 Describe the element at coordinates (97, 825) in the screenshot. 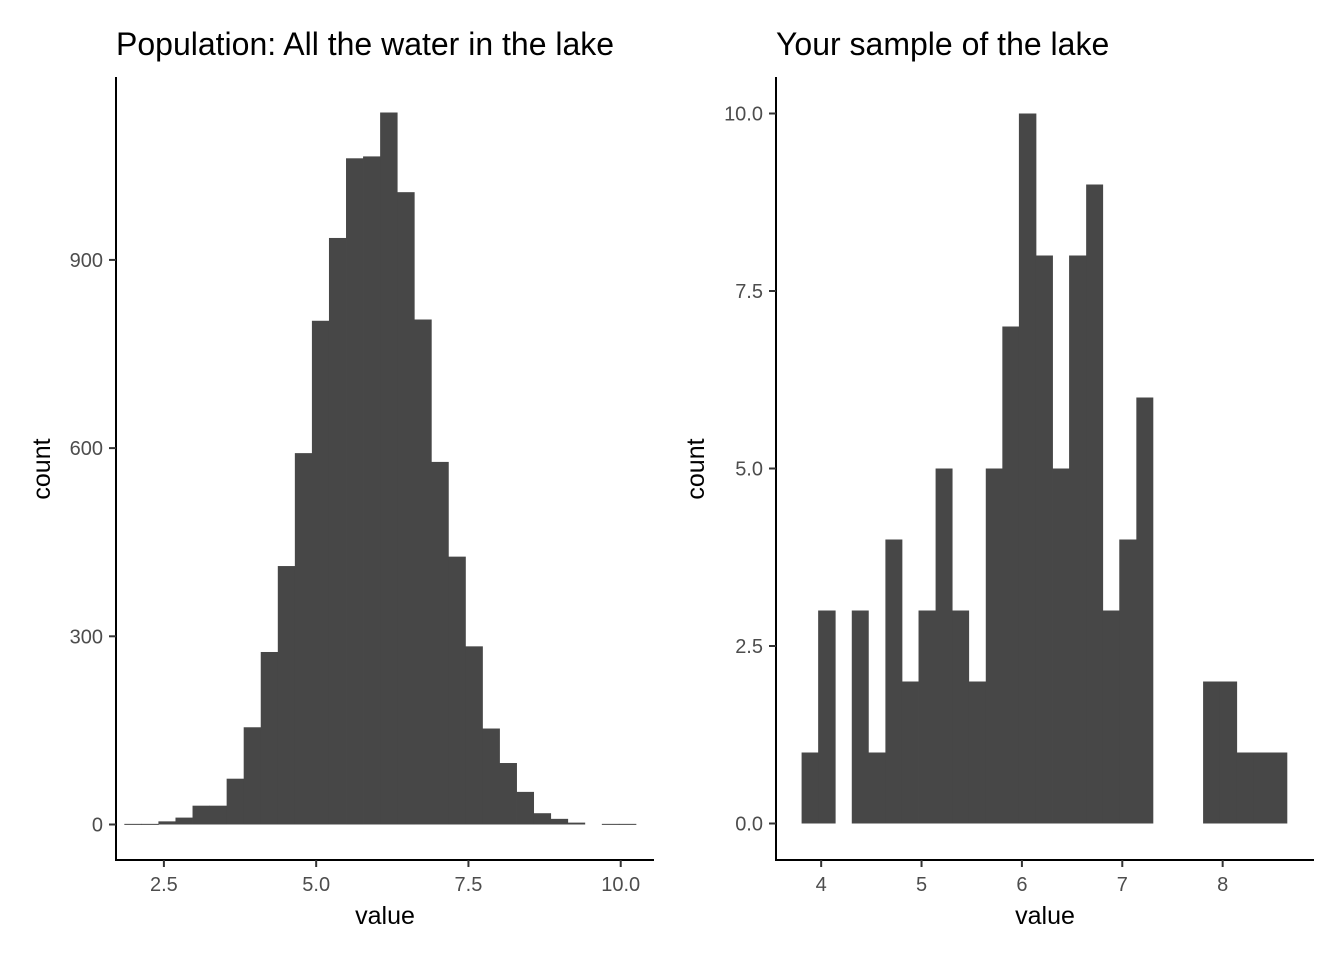

I see `population-y-tick-label: 0` at that location.